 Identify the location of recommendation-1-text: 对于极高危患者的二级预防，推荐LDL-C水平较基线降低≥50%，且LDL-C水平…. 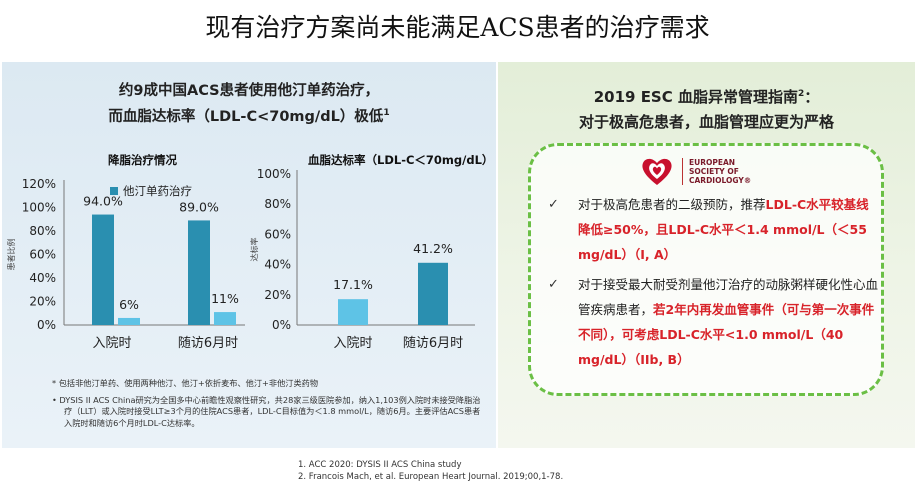
(723, 229).